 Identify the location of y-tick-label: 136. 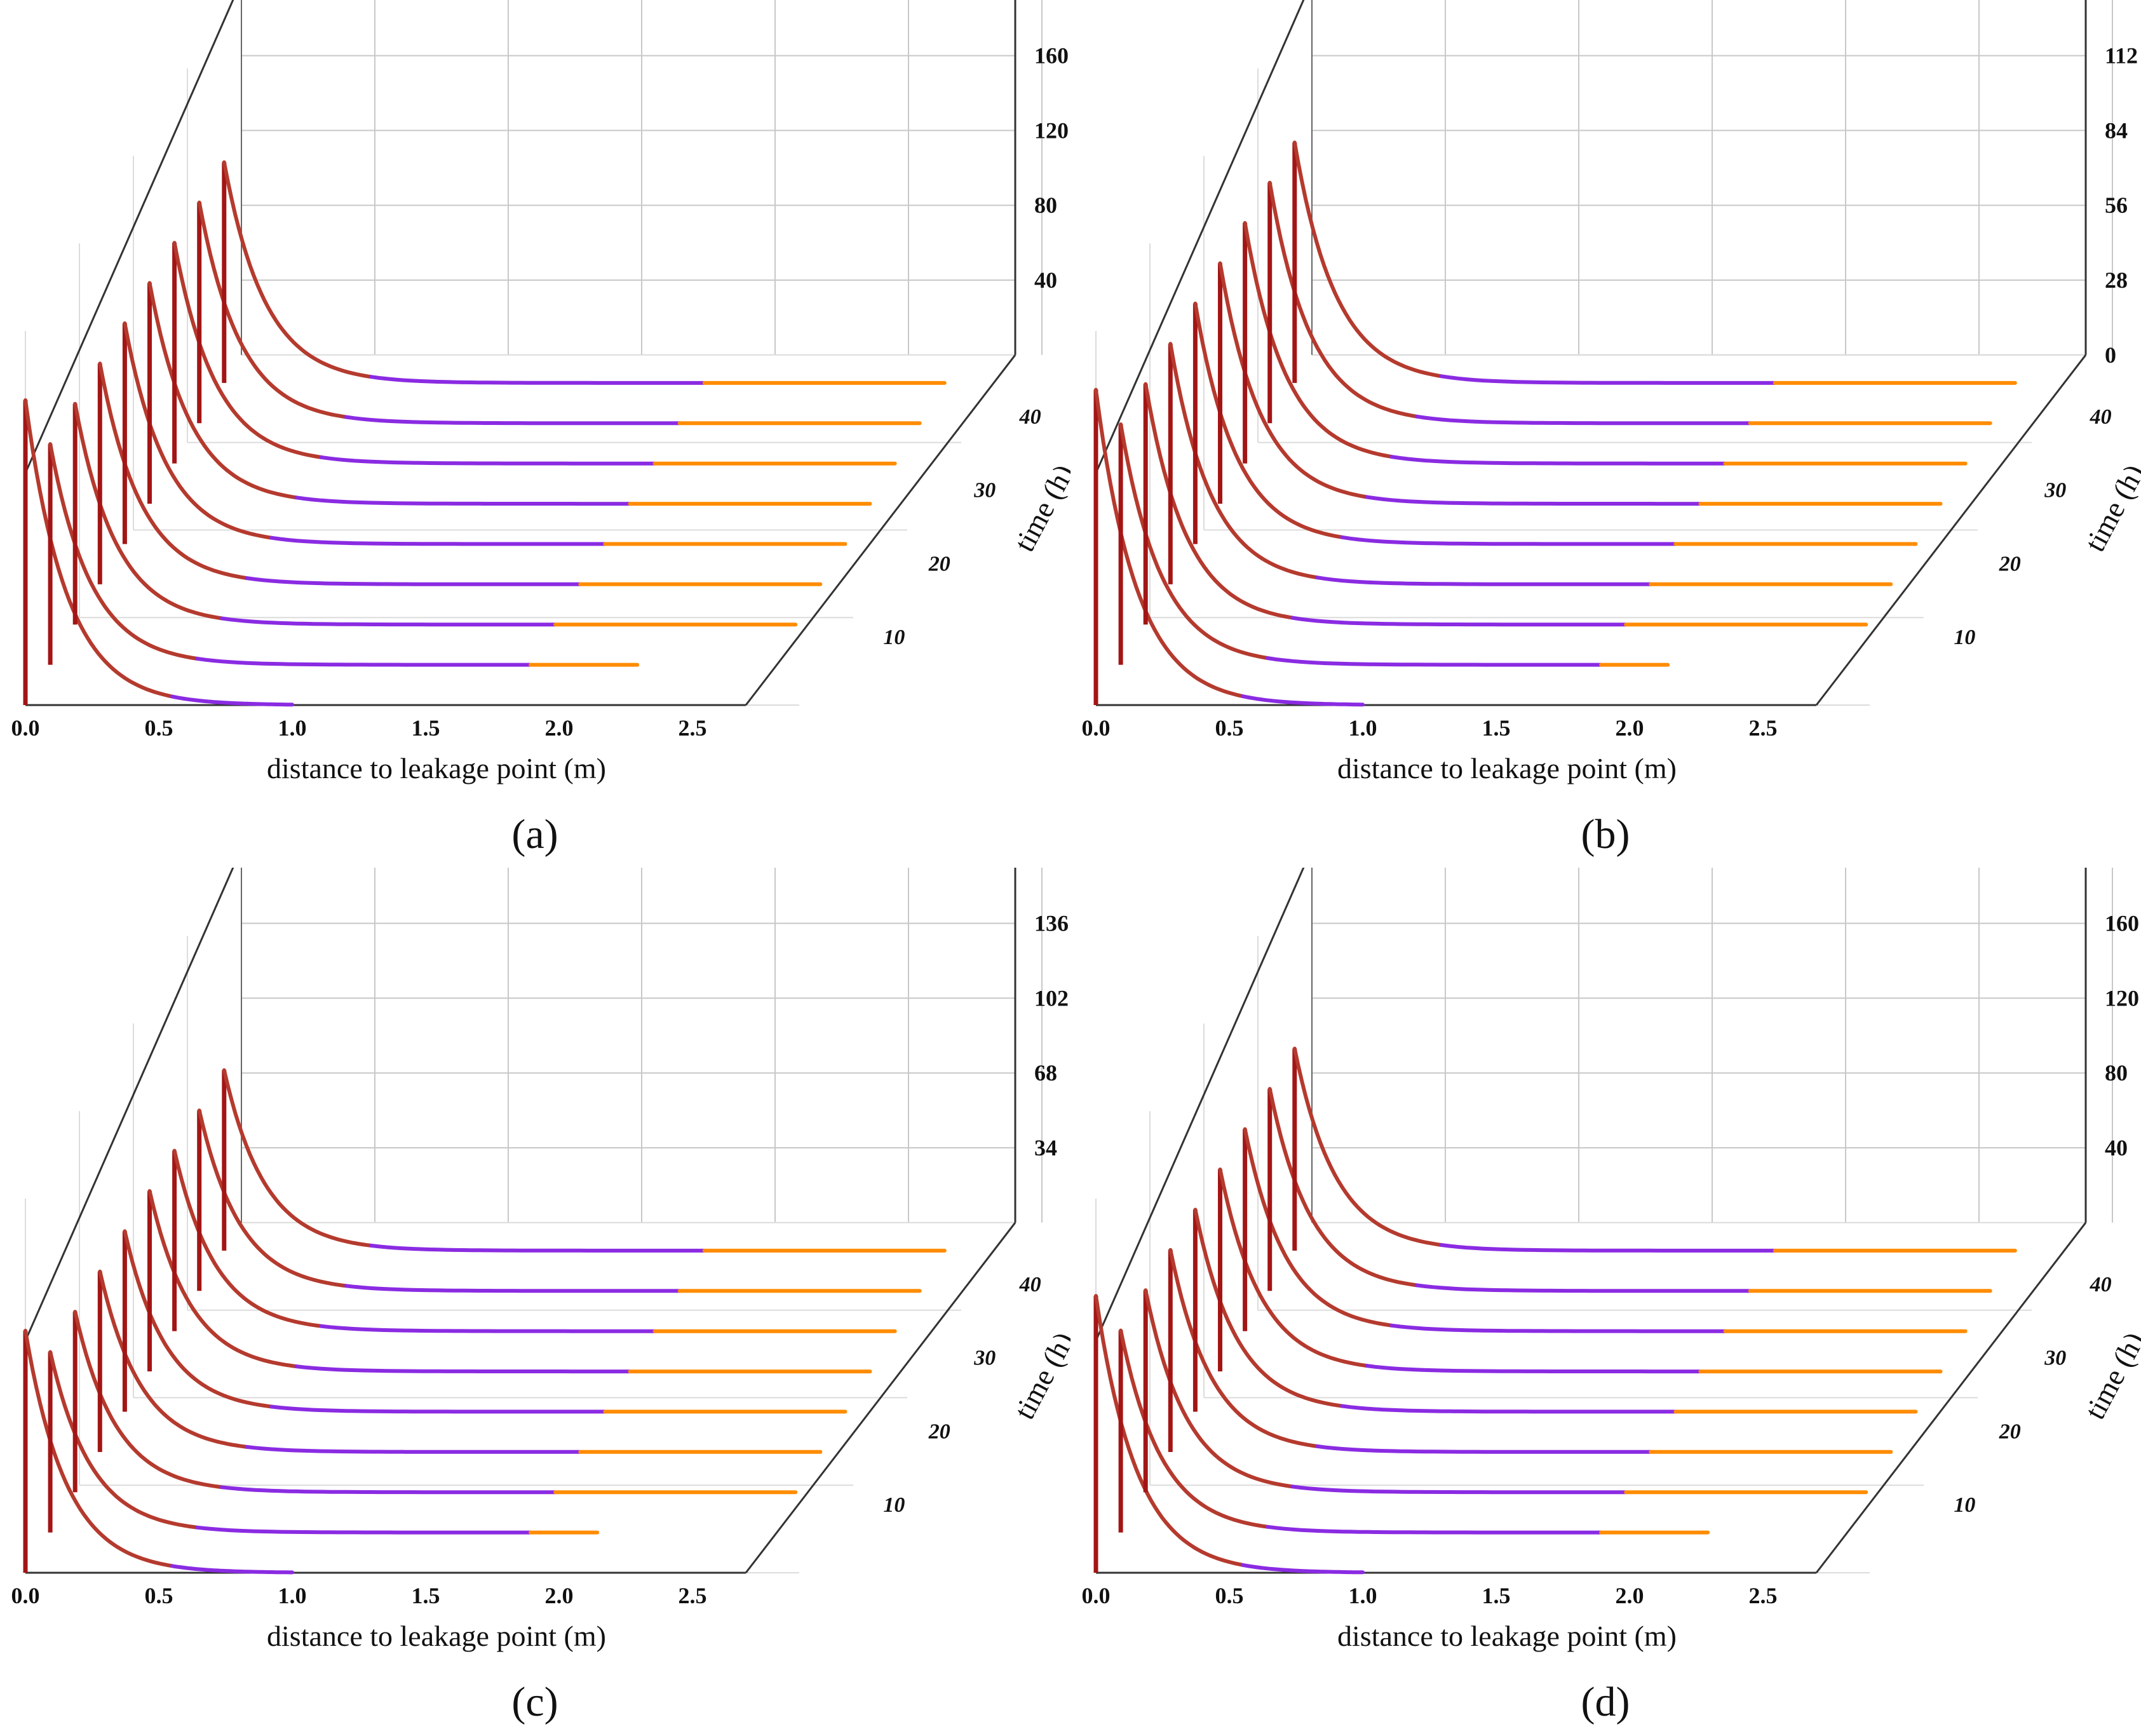
(1051, 923).